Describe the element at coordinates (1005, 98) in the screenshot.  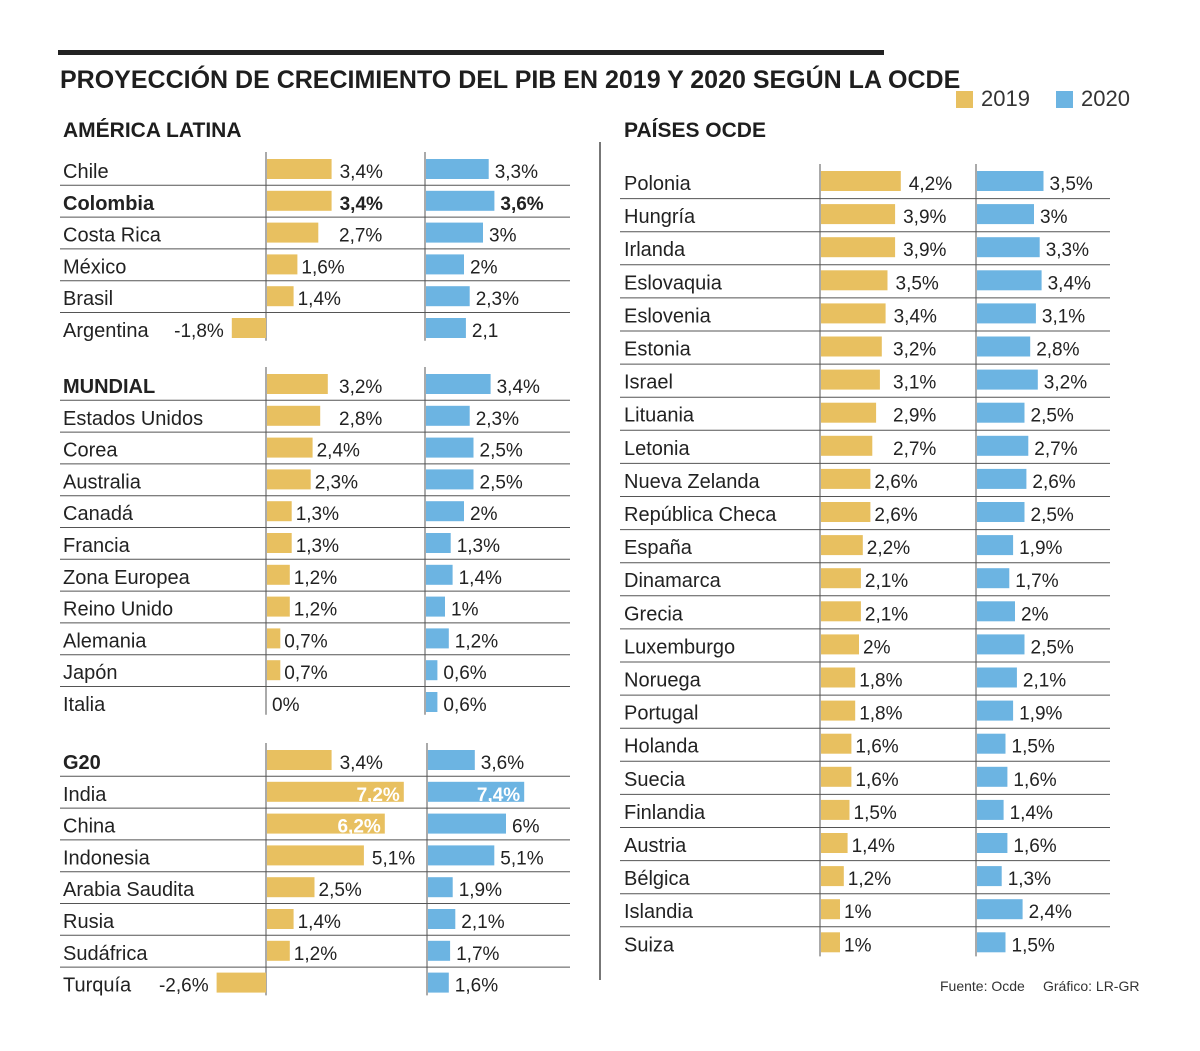
I see `legend-label-2019: 2019` at that location.